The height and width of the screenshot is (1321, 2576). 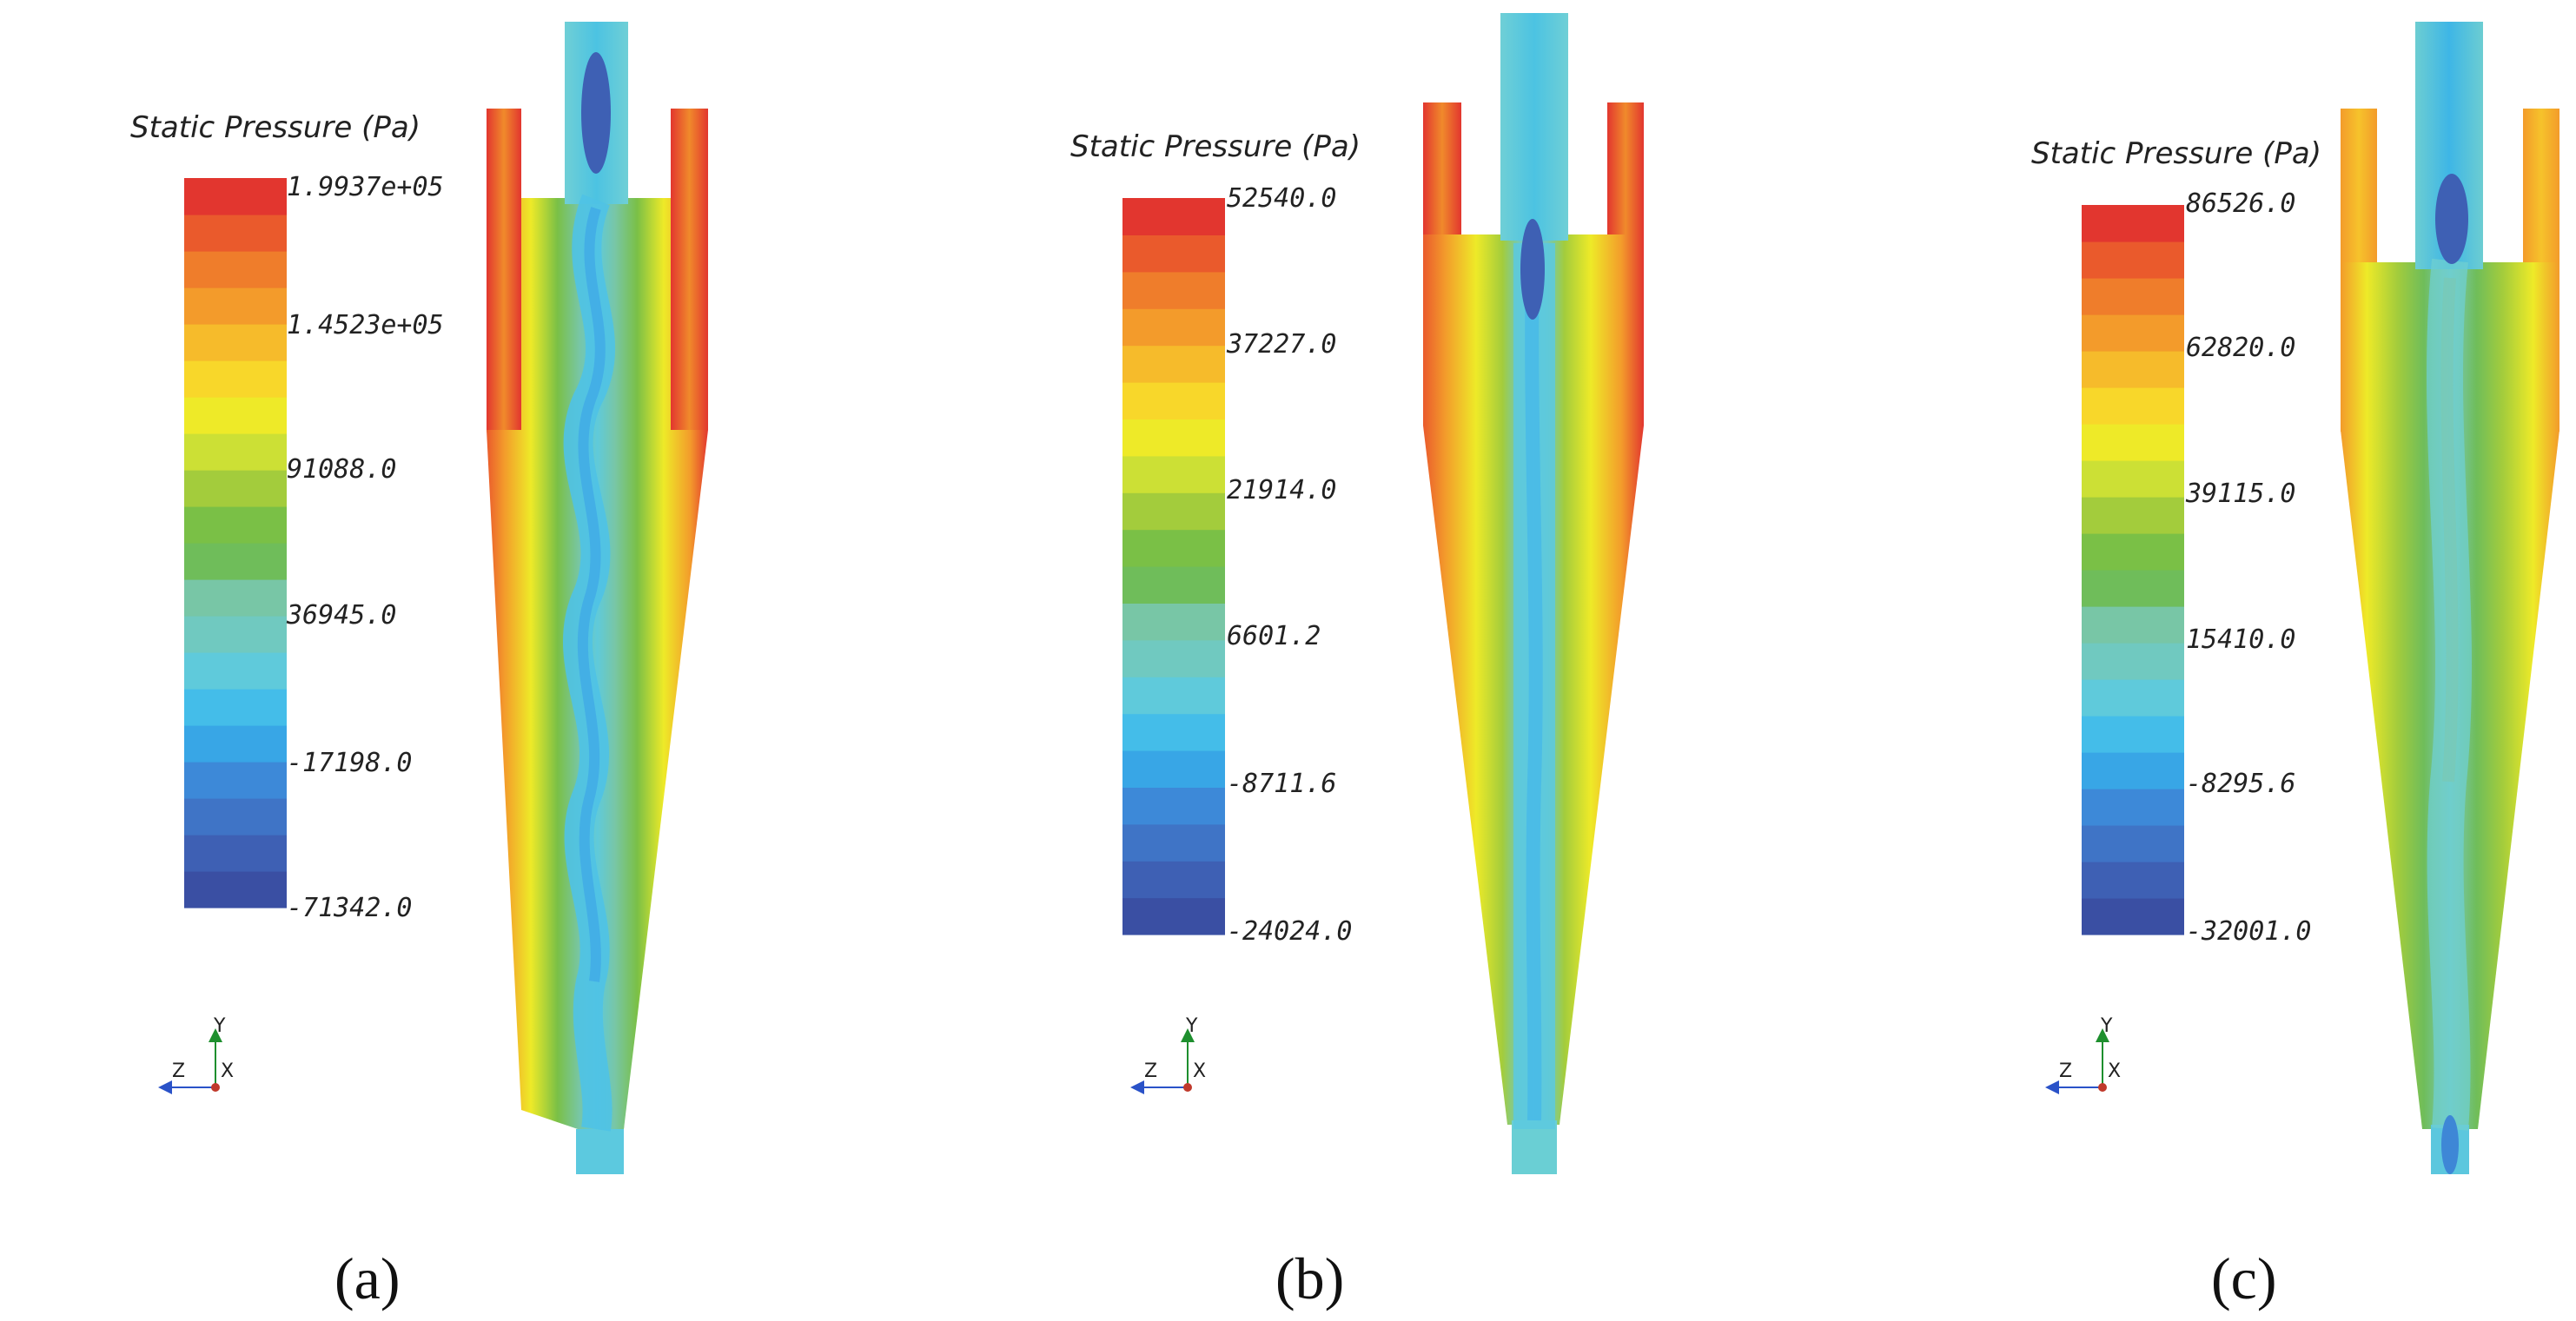 What do you see at coordinates (367, 1278) in the screenshot?
I see `caption-a: (a)` at bounding box center [367, 1278].